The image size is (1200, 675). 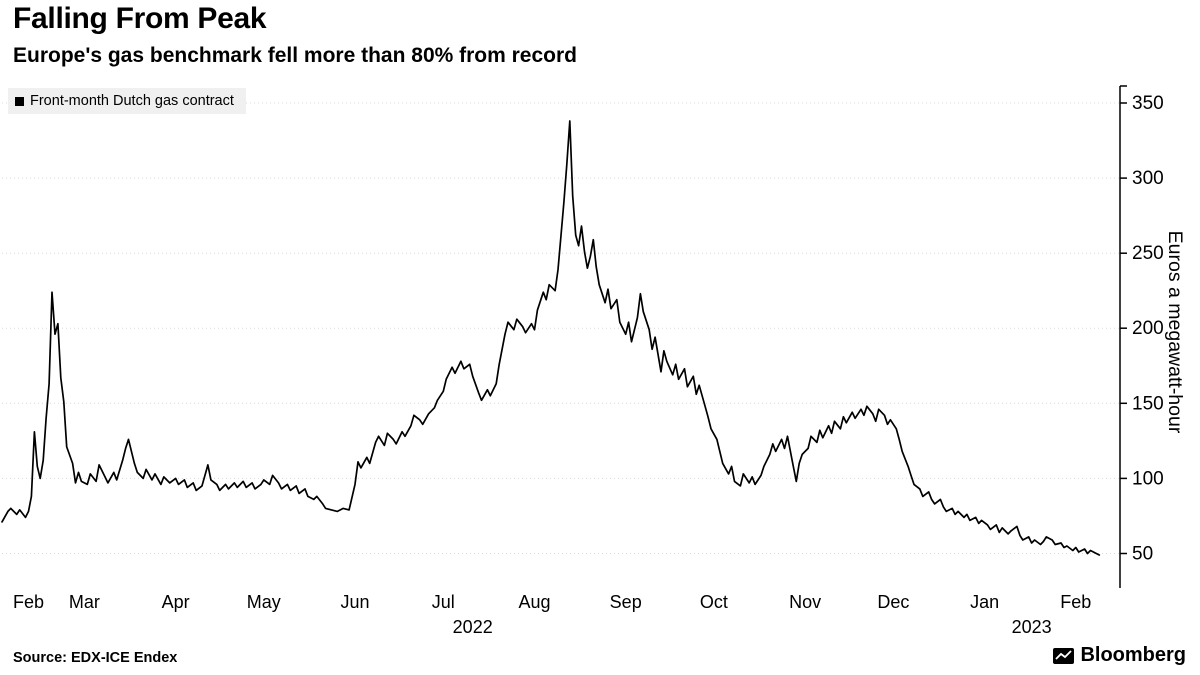 I want to click on bloomberg-wordmark: Bloomberg, so click(x=1133, y=655).